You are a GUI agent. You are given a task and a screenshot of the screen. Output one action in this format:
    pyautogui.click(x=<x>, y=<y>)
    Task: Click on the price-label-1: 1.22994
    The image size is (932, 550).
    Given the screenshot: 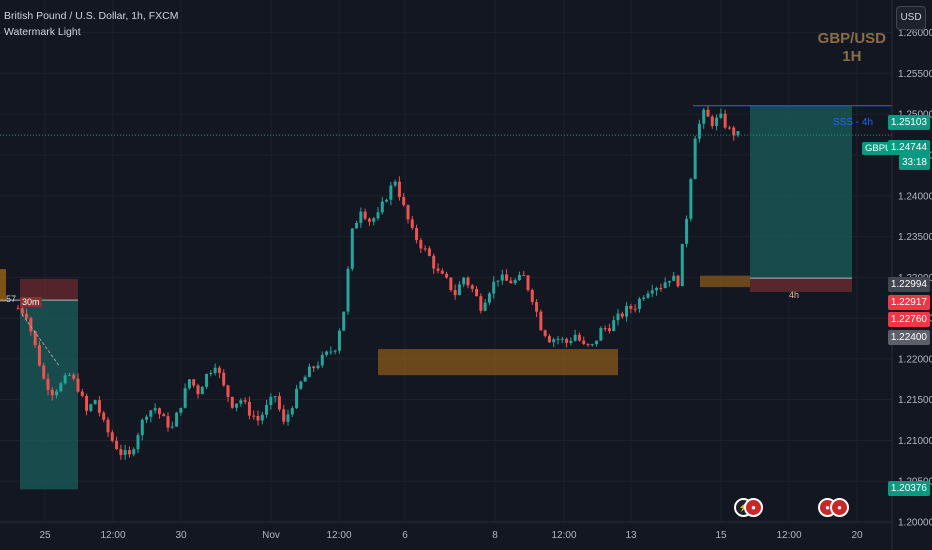 What is the action you would take?
    pyautogui.click(x=908, y=284)
    